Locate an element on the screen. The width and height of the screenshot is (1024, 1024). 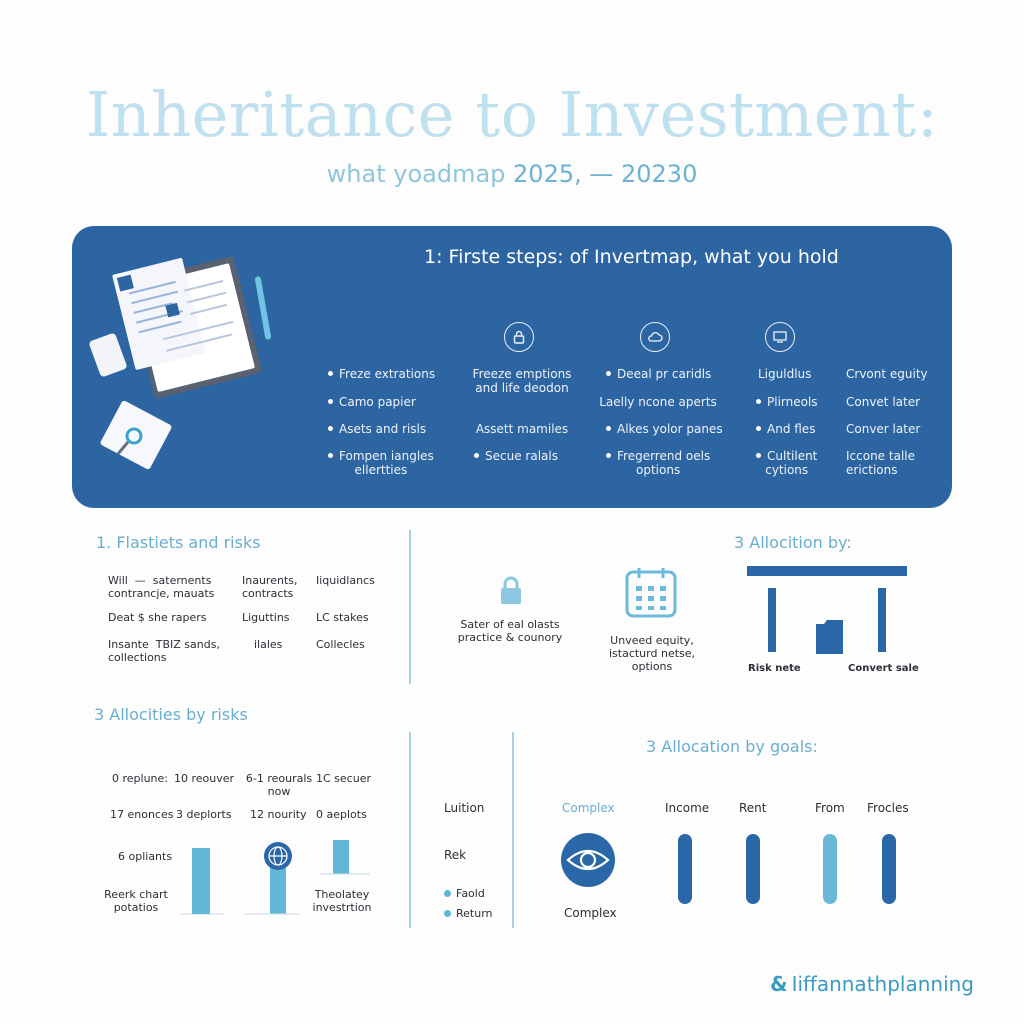
goal-column-label: Rent is located at coordinates (753, 808).